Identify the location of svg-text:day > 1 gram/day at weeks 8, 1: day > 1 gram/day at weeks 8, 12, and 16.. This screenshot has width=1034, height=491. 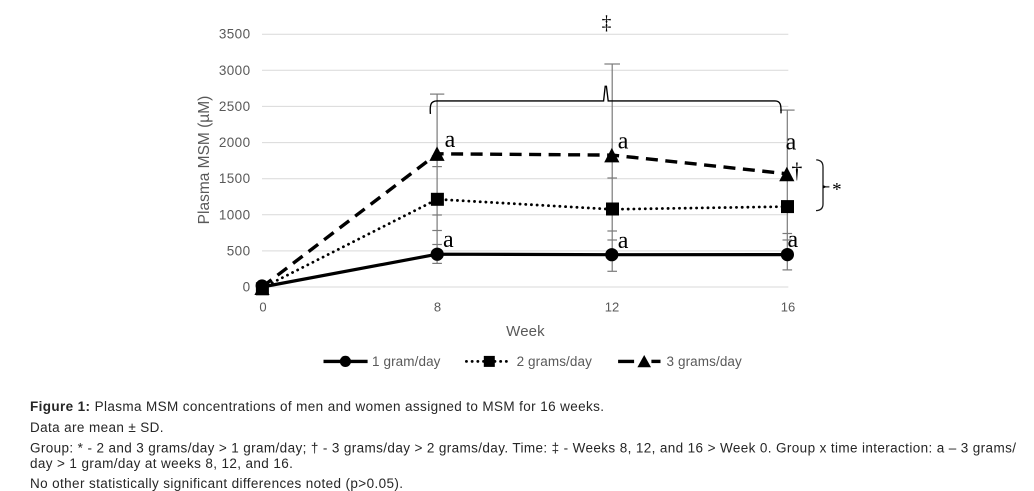
(161, 463).